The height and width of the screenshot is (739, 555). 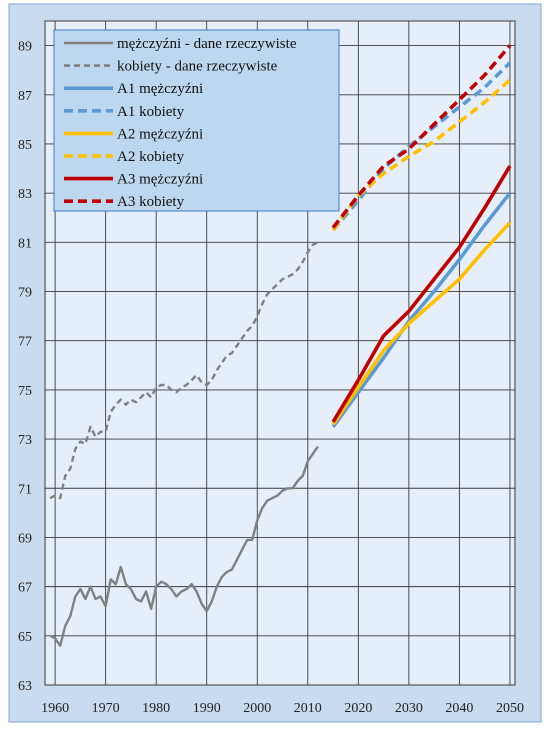 I want to click on legend-box, so click(x=196, y=120).